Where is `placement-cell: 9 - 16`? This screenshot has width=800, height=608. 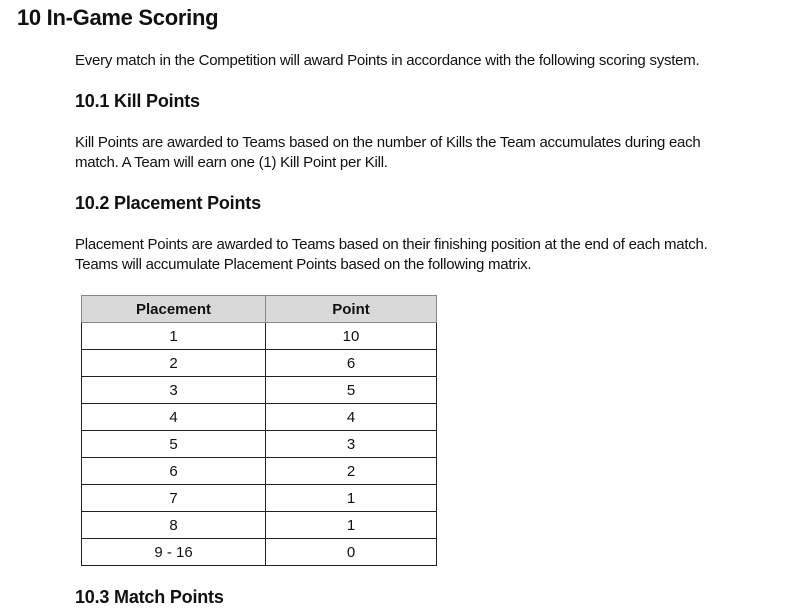 placement-cell: 9 - 16 is located at coordinates (173, 552).